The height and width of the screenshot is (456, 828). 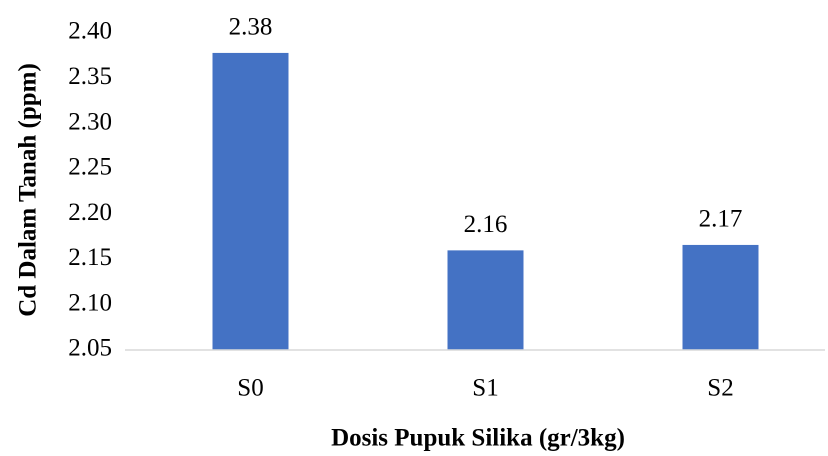 I want to click on value-label: 2.17, so click(x=721, y=219).